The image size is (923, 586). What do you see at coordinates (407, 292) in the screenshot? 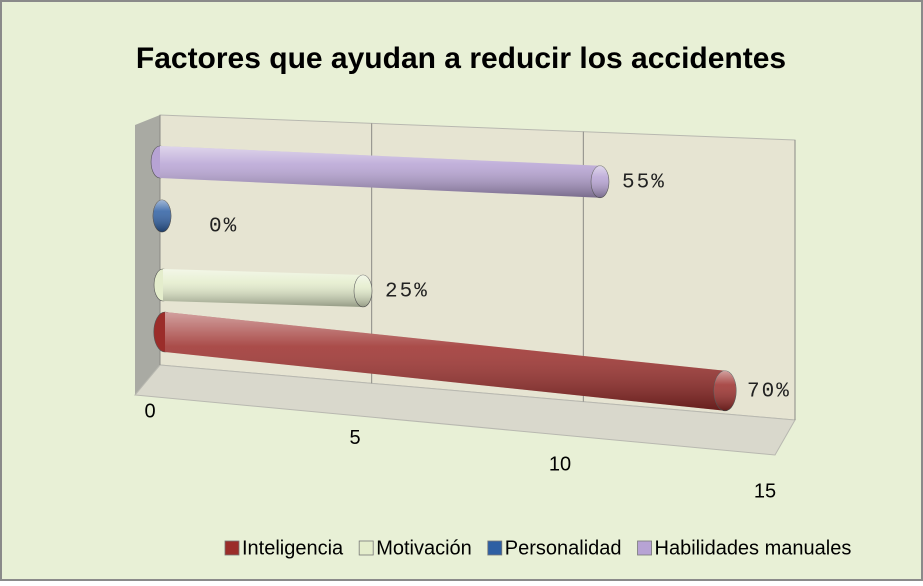
I see `data-label: 25%` at bounding box center [407, 292].